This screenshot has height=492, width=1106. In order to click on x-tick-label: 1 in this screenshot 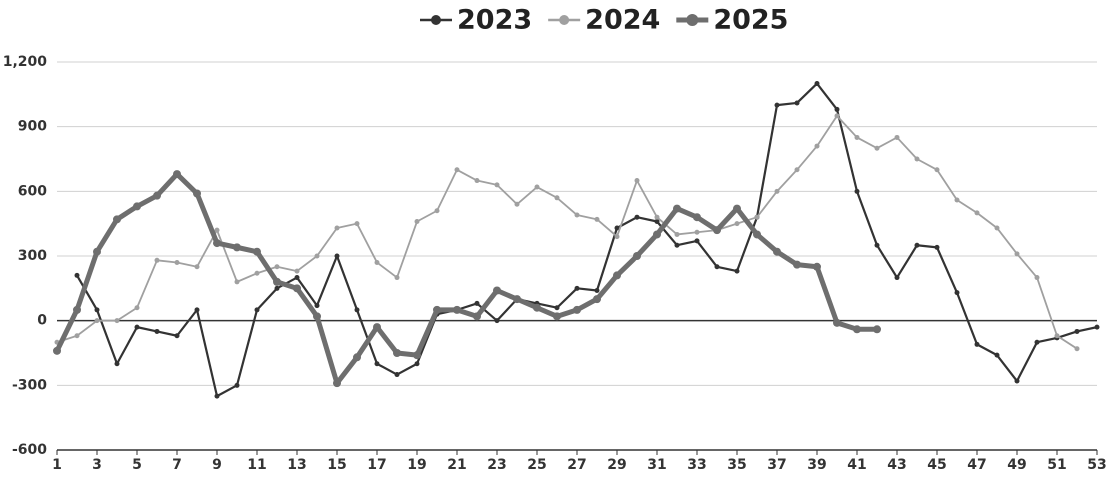, I will do `click(57, 465)`.